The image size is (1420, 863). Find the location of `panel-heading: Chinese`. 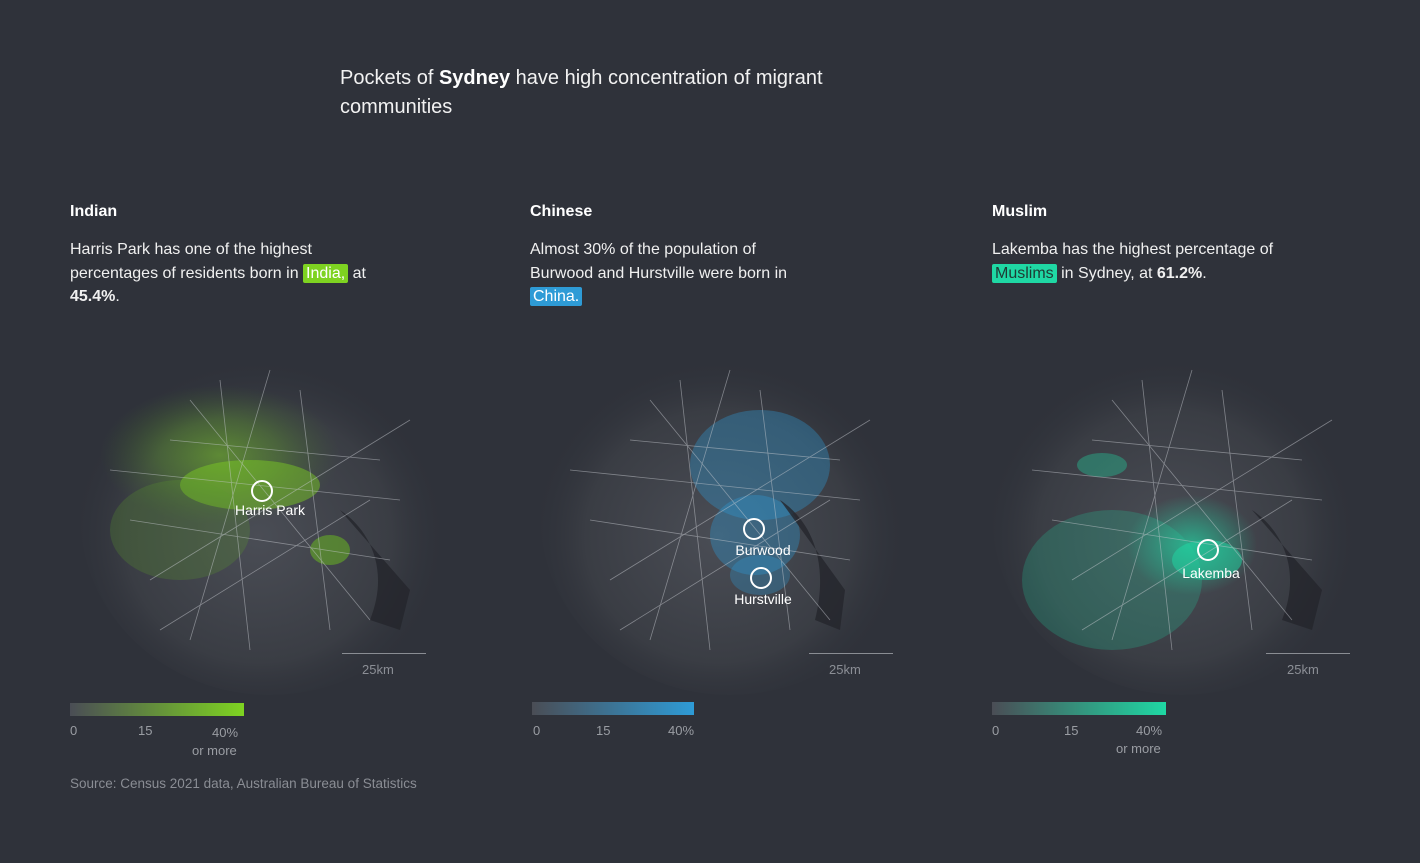

panel-heading: Chinese is located at coordinates (561, 211).